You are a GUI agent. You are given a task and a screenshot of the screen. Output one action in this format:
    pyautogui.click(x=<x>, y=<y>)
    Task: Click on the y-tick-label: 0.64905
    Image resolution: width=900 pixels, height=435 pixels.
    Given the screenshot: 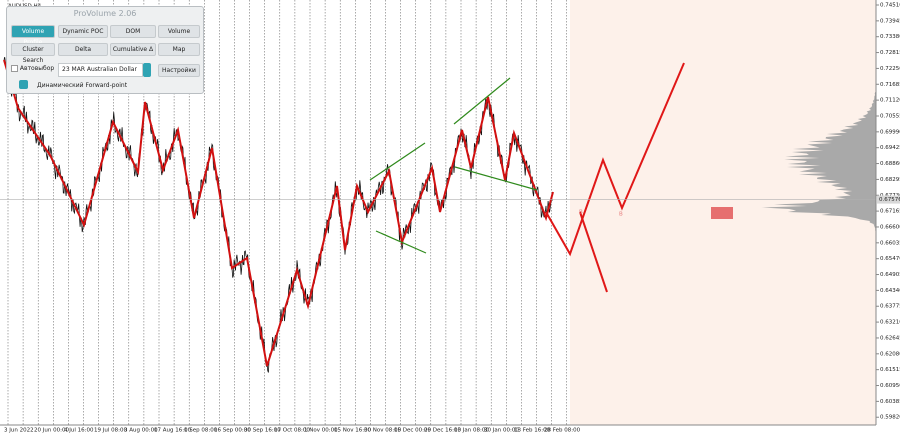 What is the action you would take?
    pyautogui.click(x=890, y=275)
    